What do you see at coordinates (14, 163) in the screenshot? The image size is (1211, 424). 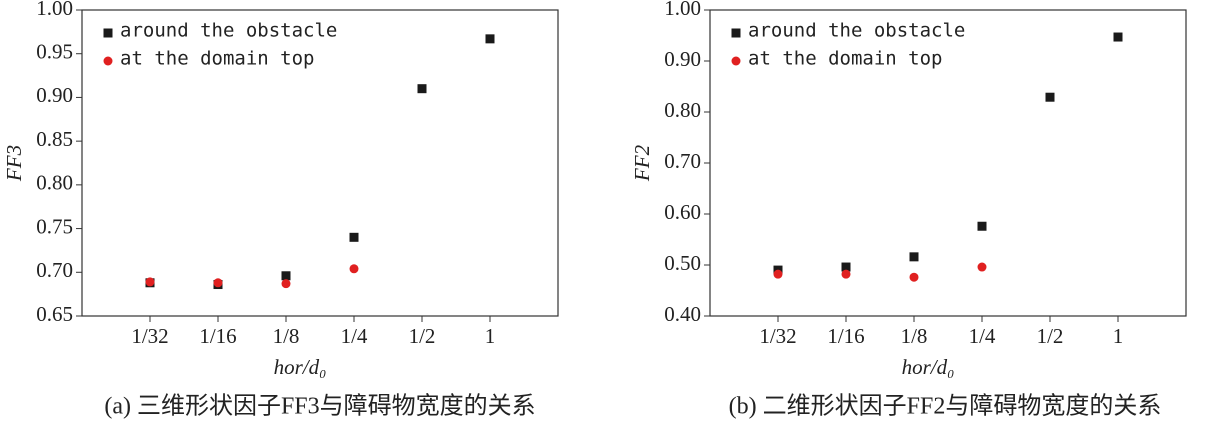 I see `y-axis-title: FF3` at bounding box center [14, 163].